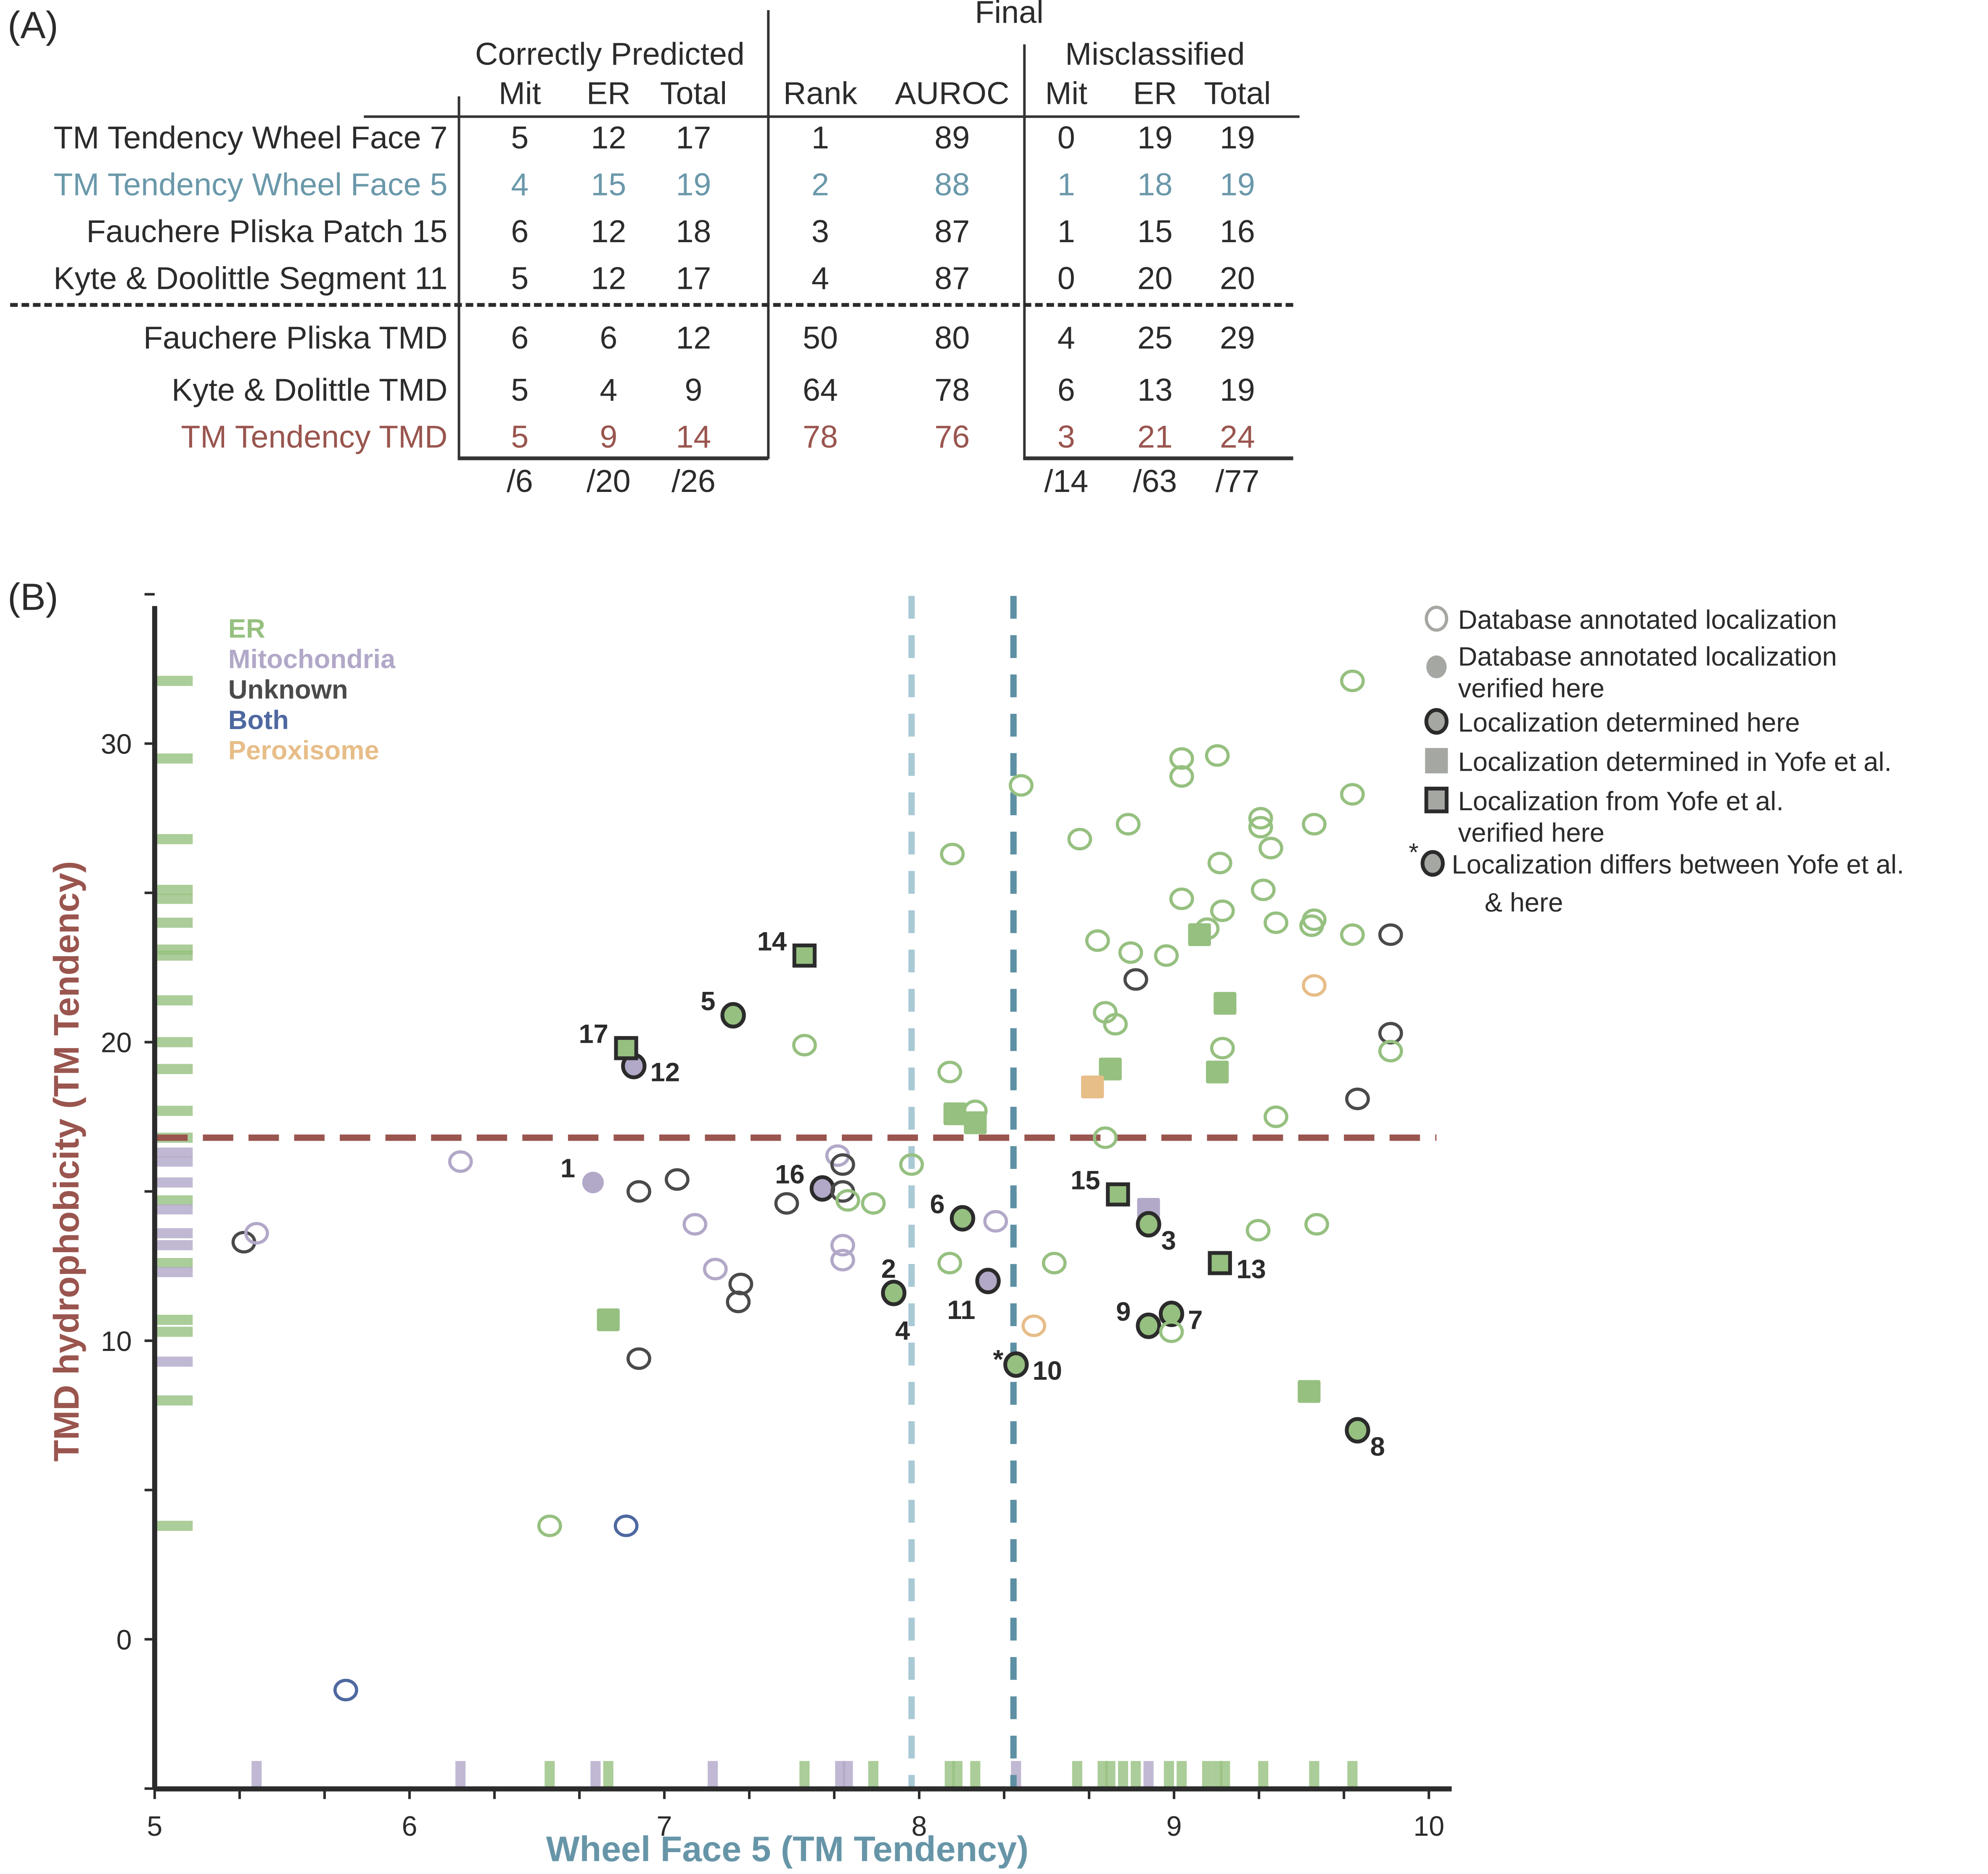 This screenshot has width=1988, height=1874. What do you see at coordinates (519, 482) in the screenshot?
I see `denominator: /6` at bounding box center [519, 482].